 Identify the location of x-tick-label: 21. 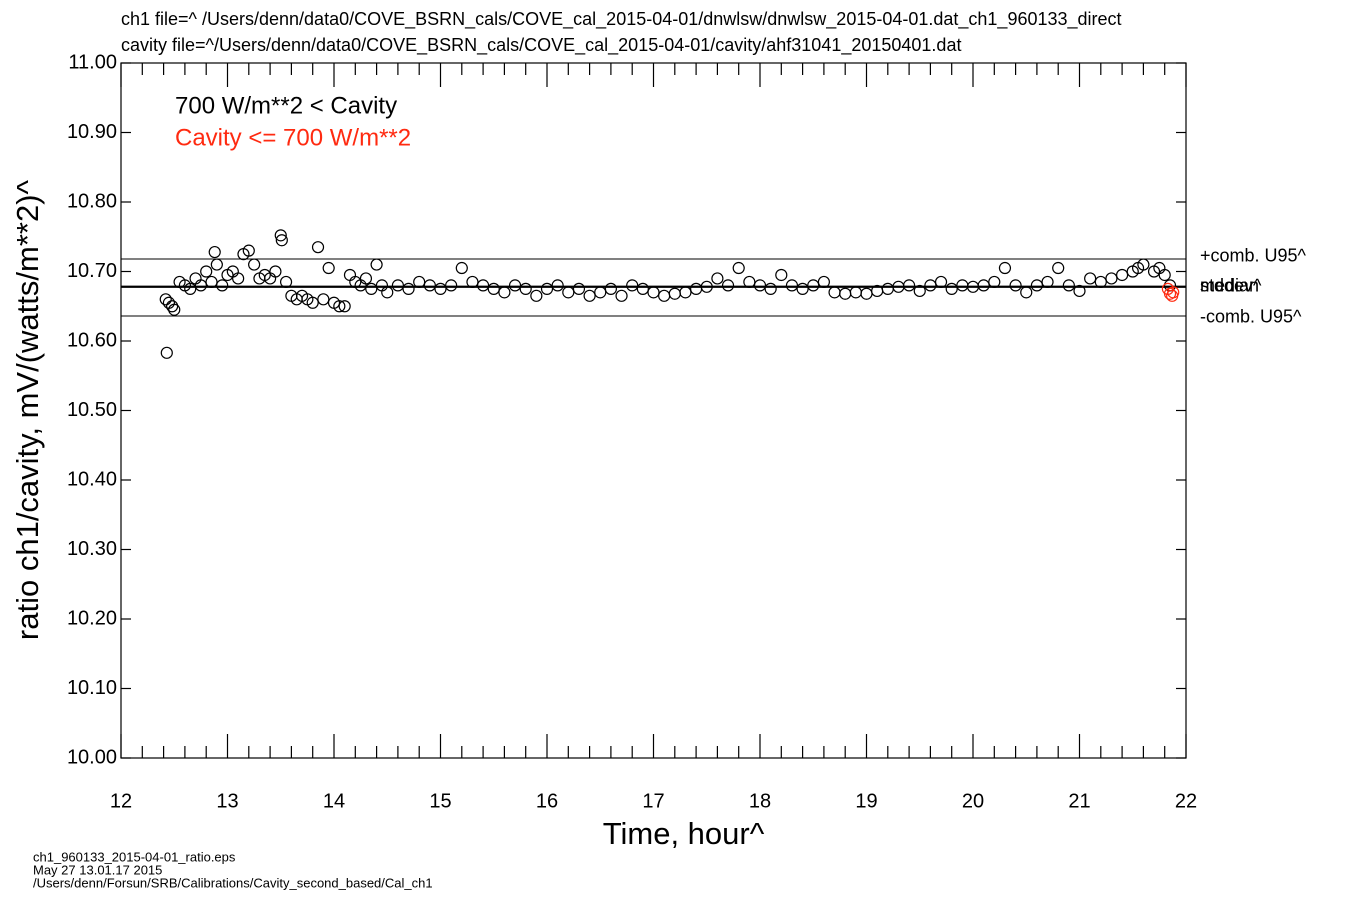
(1079, 801).